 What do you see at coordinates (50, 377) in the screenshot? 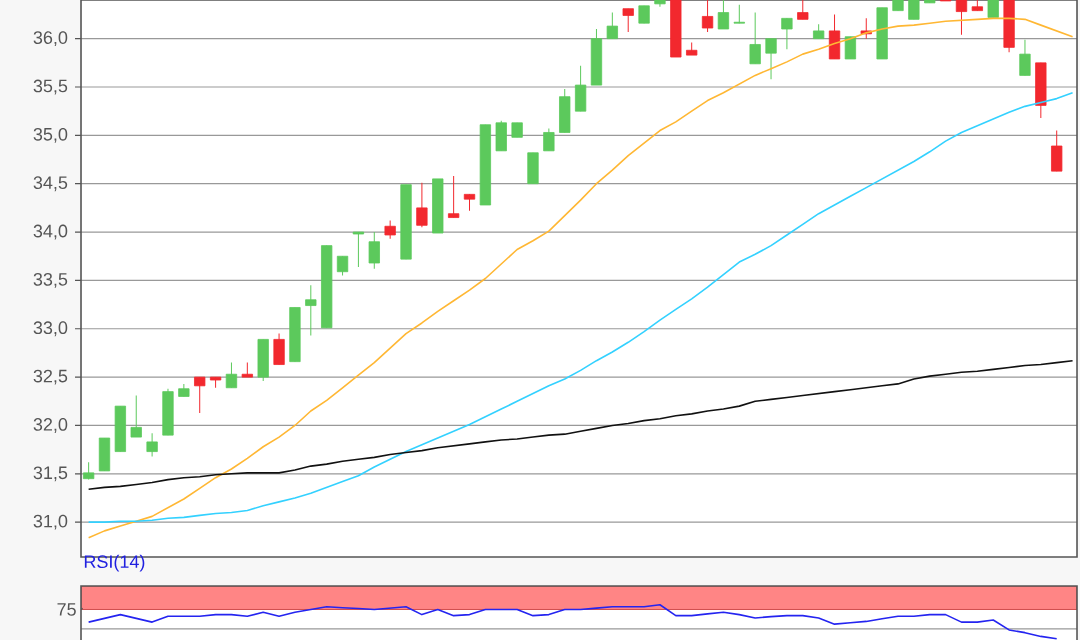
I see `y-tick-label: 32,5` at bounding box center [50, 377].